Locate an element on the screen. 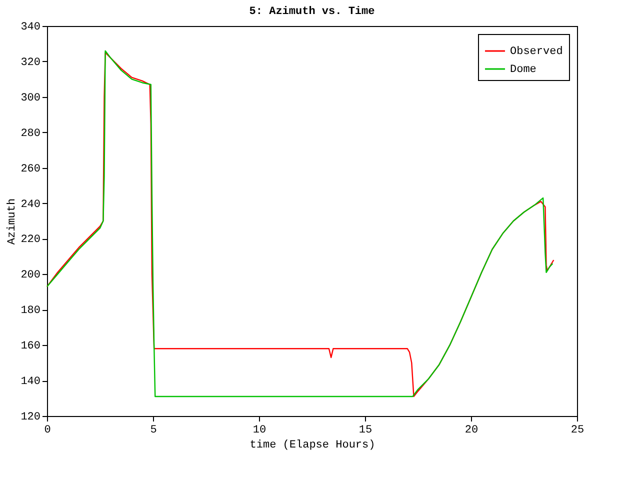 This screenshot has height=480, width=640. x-axis-title: time (Elapse Hours) is located at coordinates (313, 446).